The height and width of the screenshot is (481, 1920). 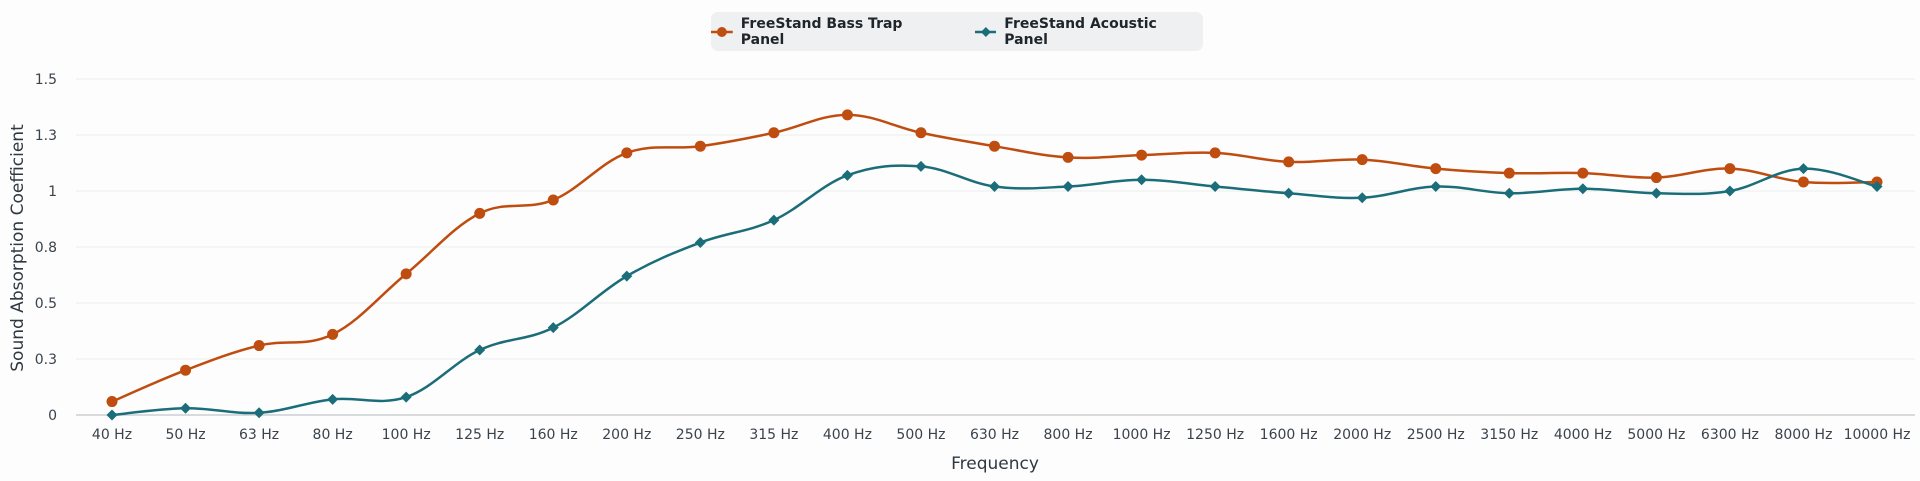 I want to click on x-tick-label: 63 Hz, so click(x=259, y=435).